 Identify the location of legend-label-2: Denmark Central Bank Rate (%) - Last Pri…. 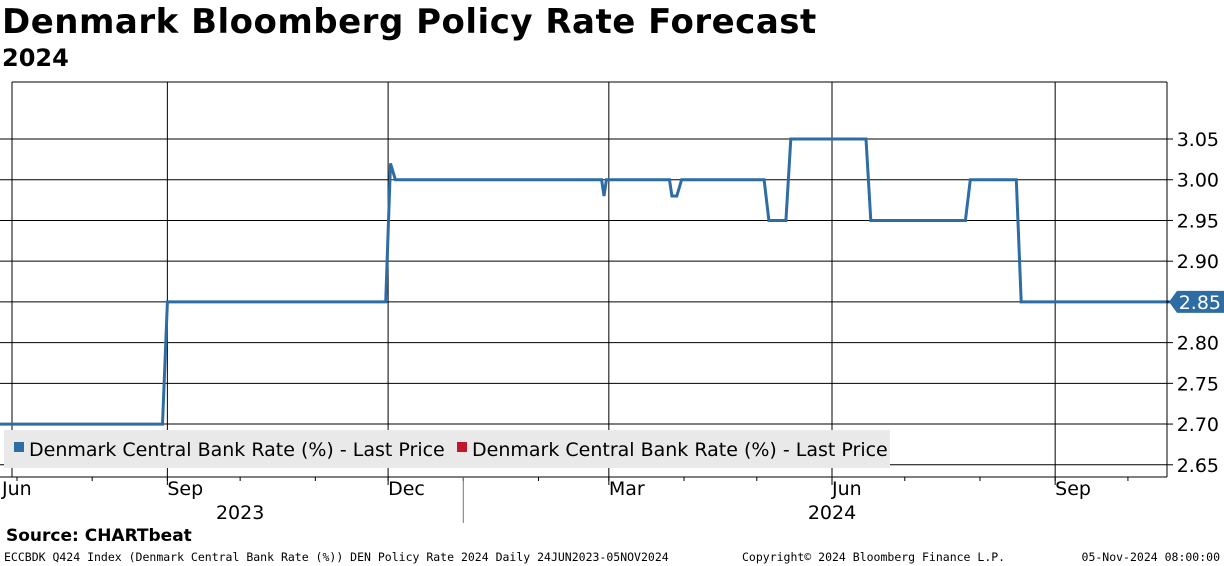
(680, 450).